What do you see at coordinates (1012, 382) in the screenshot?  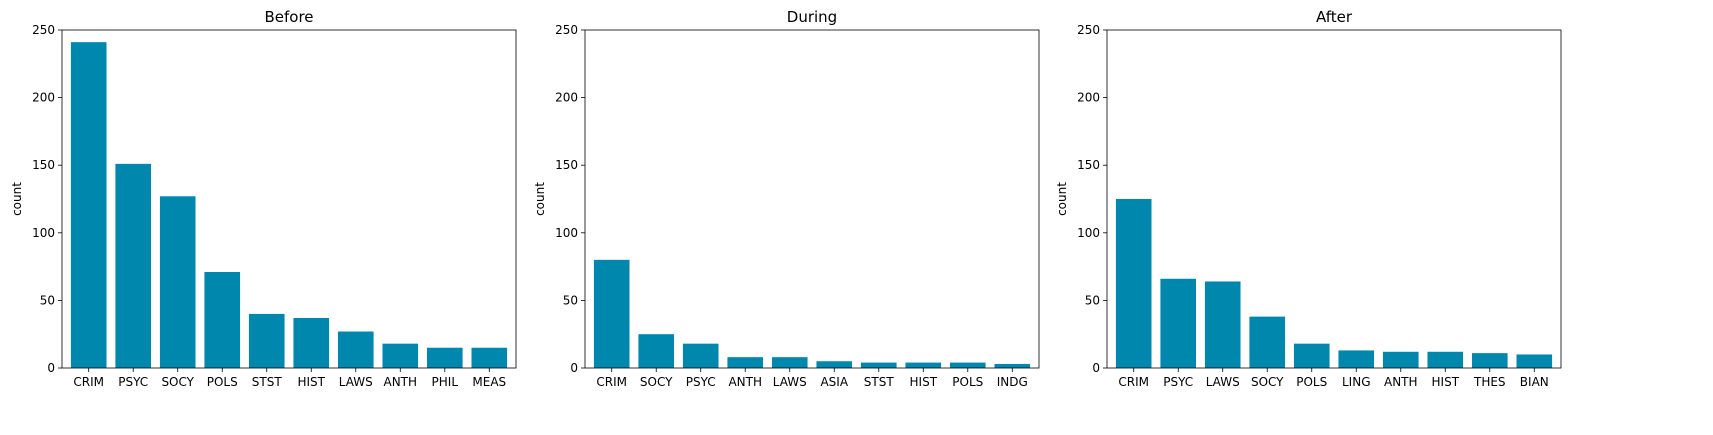 I see `x-tick-label: INDG` at bounding box center [1012, 382].